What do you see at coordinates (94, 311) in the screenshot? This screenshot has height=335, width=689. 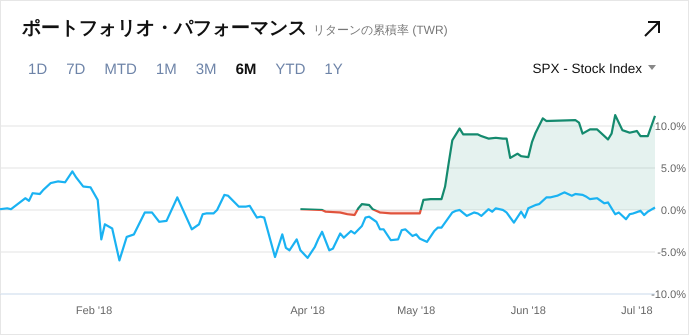 I see `x-tick-label: Feb '18` at bounding box center [94, 311].